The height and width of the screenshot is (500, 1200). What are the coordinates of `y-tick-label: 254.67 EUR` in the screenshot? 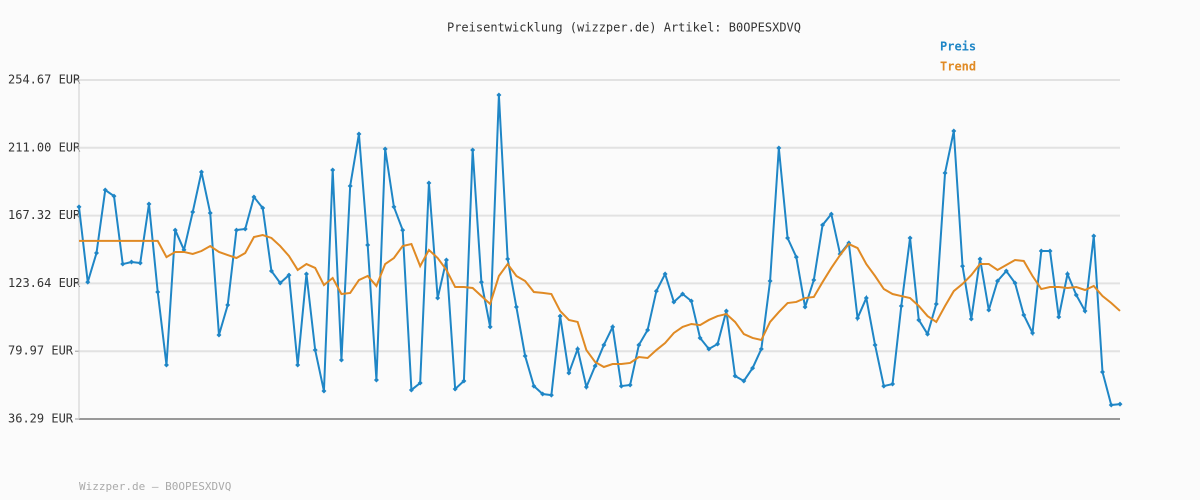 It's located at (44, 80).